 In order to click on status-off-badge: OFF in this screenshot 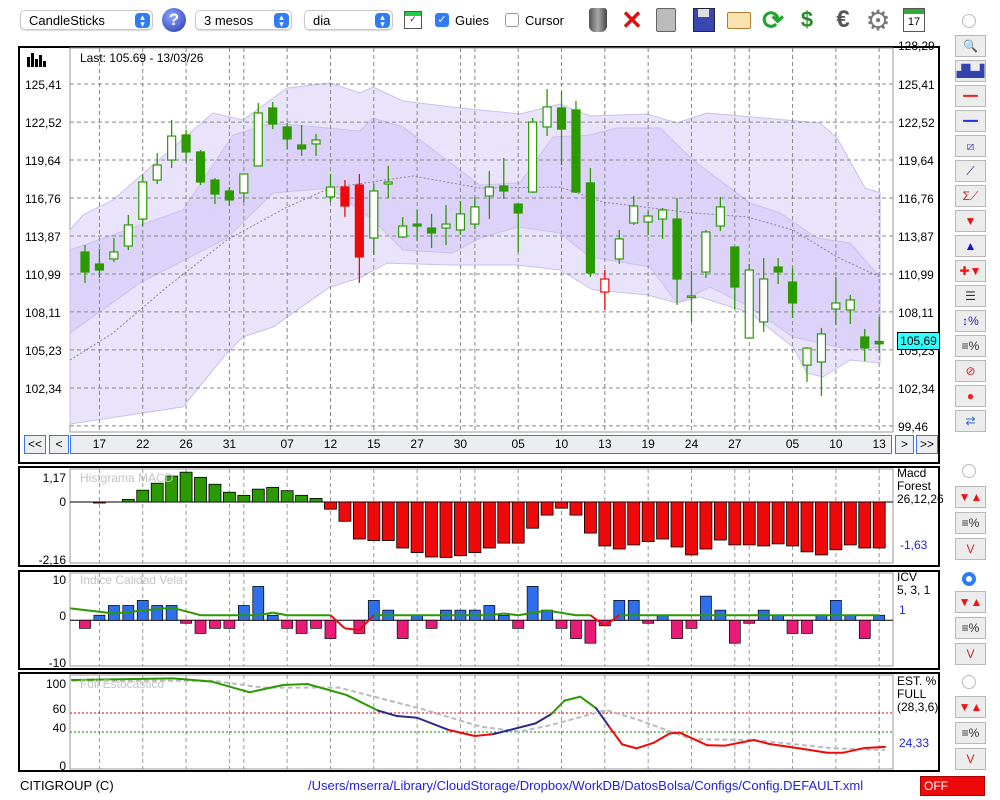, I will do `click(952, 786)`.